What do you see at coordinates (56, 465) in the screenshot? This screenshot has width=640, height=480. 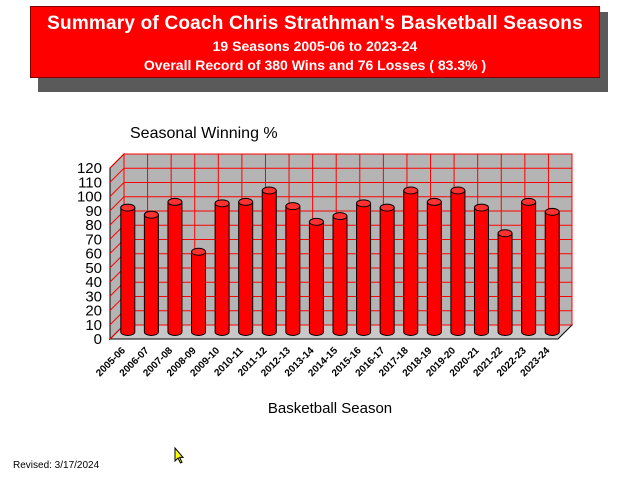 I see `revised-date: Revised: 3/17/2024` at bounding box center [56, 465].